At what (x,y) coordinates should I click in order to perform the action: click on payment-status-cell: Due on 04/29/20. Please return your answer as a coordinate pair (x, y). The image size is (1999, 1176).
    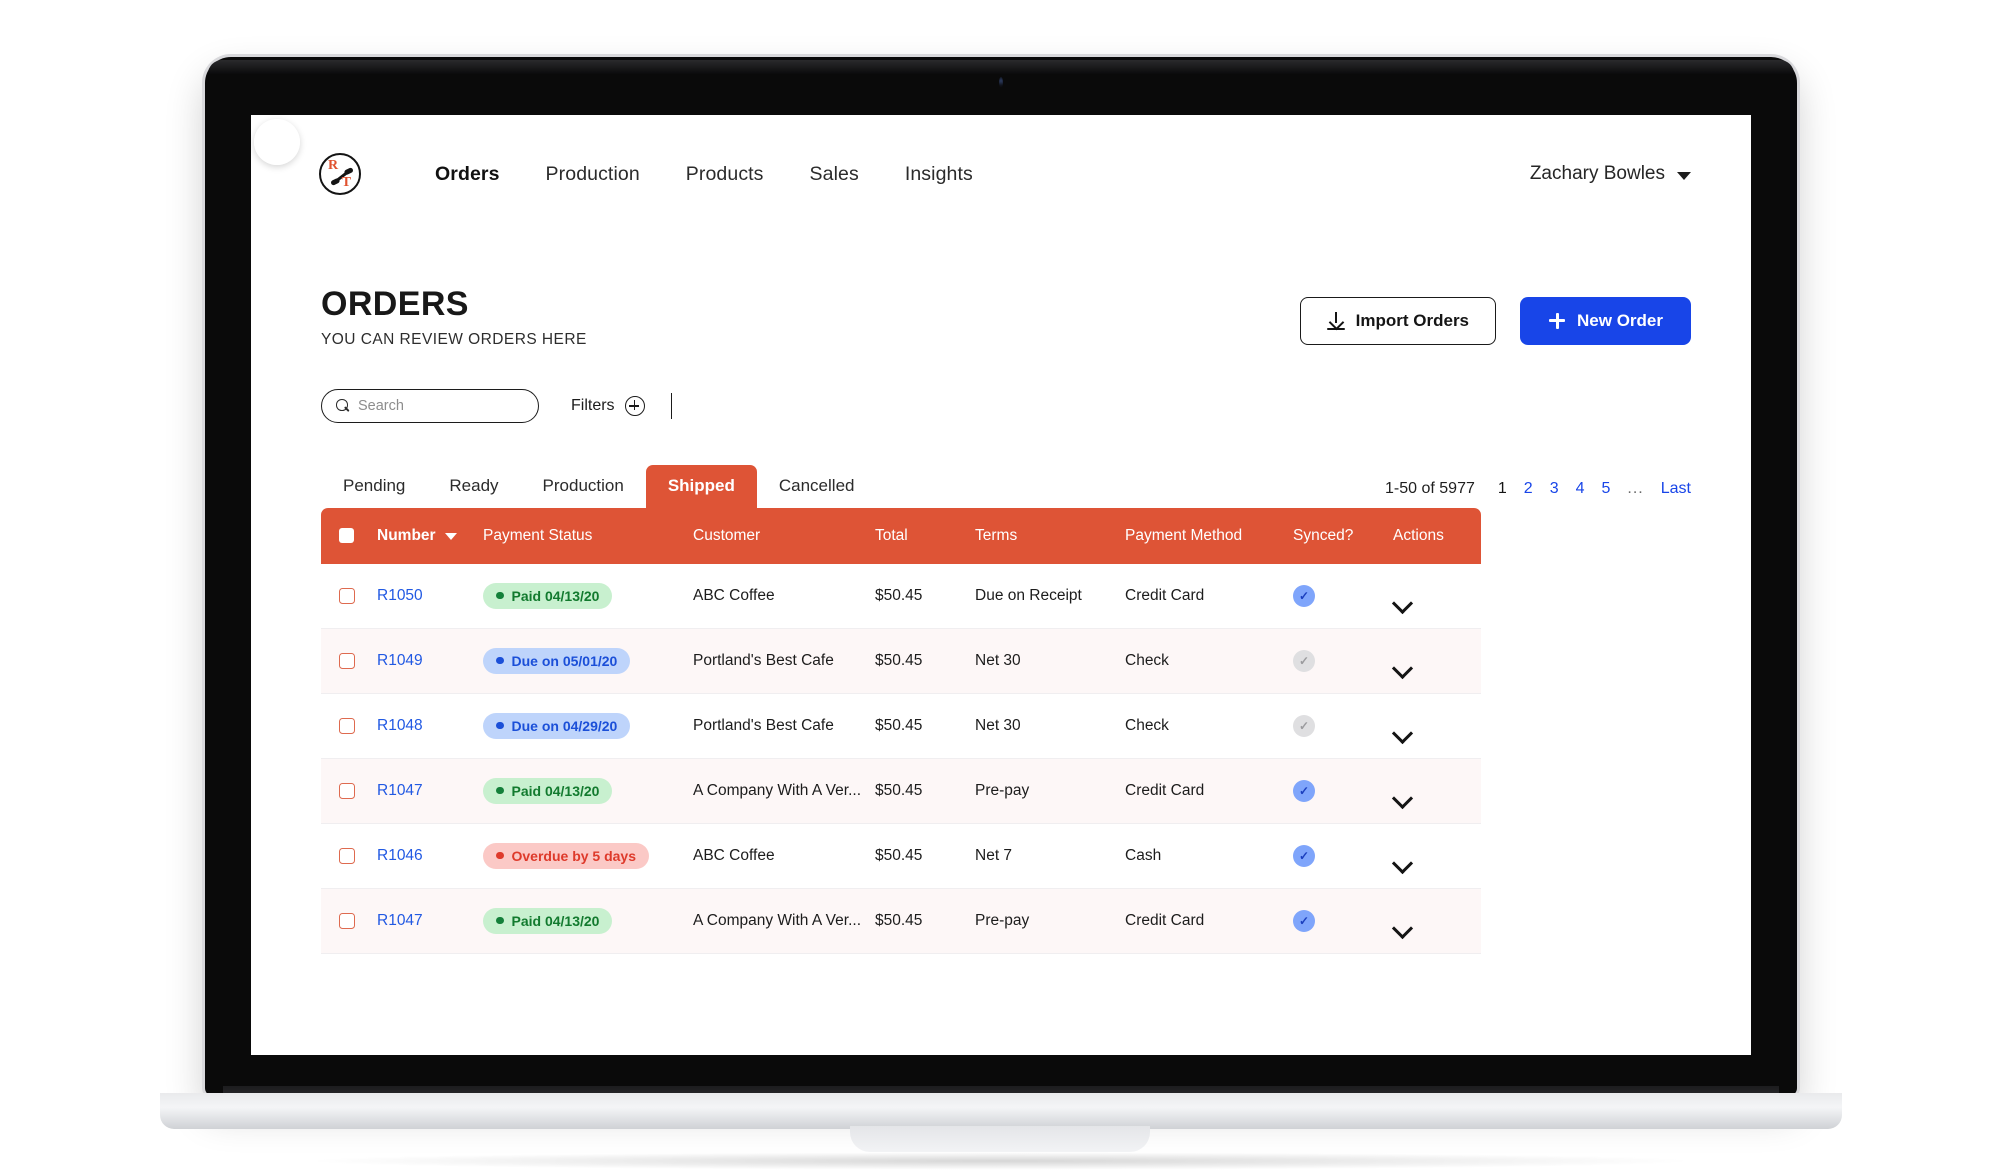
    Looking at the image, I should click on (588, 725).